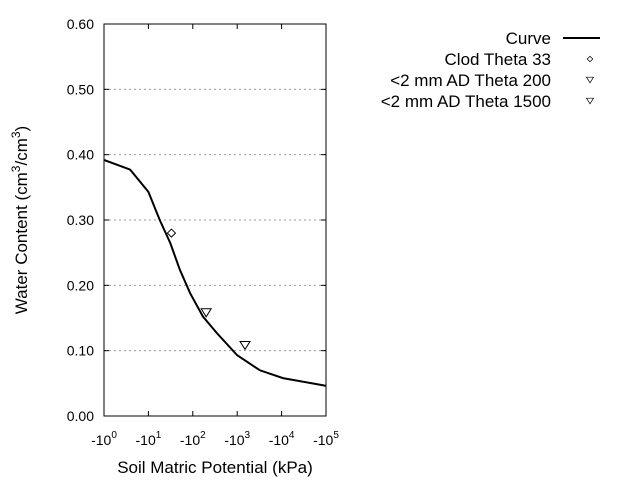 The width and height of the screenshot is (640, 480). I want to click on legend-label: Clod Theta 33, so click(498, 59).